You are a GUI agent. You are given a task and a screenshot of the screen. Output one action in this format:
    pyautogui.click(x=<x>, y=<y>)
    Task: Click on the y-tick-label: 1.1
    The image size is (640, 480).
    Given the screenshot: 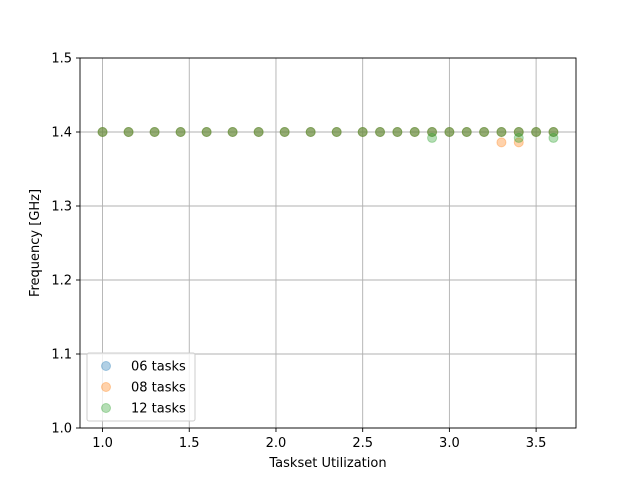 What is the action you would take?
    pyautogui.click(x=61, y=355)
    